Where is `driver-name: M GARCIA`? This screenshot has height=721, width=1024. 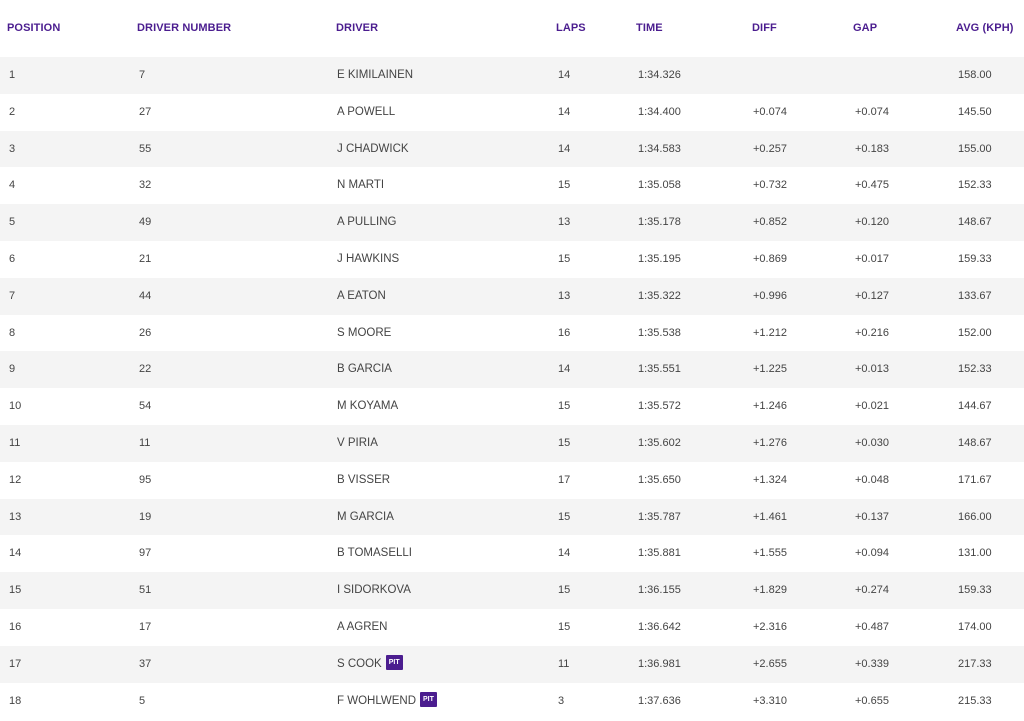
driver-name: M GARCIA is located at coordinates (365, 516).